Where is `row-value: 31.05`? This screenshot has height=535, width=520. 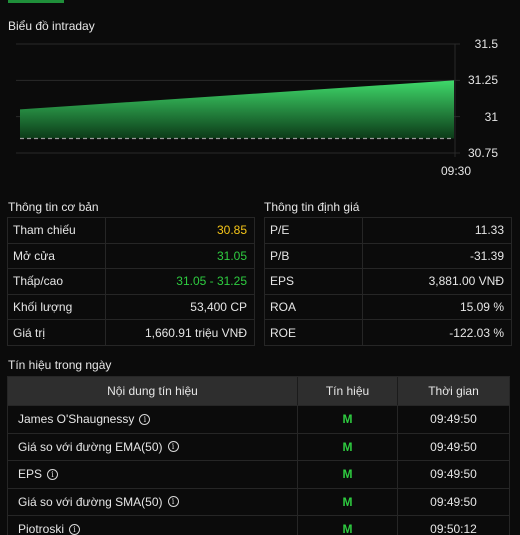 row-value: 31.05 is located at coordinates (231, 255).